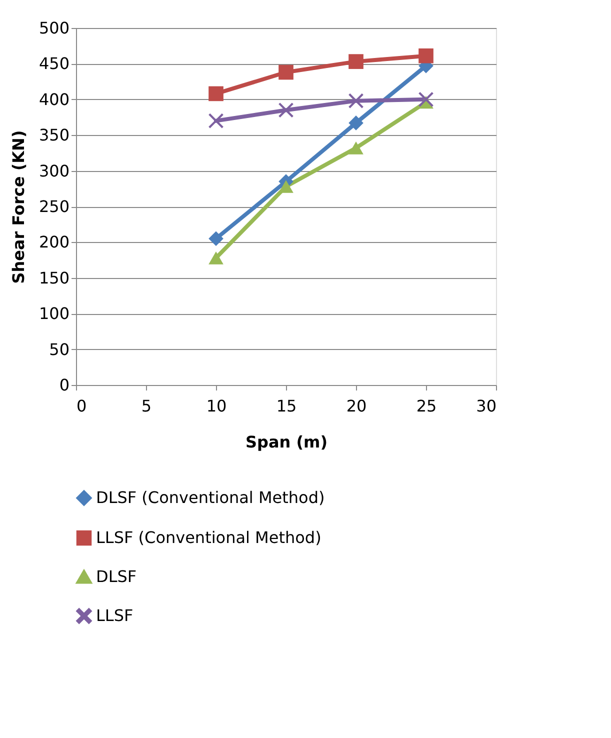  What do you see at coordinates (54, 135) in the screenshot?
I see `y-tick-label: 350` at bounding box center [54, 135].